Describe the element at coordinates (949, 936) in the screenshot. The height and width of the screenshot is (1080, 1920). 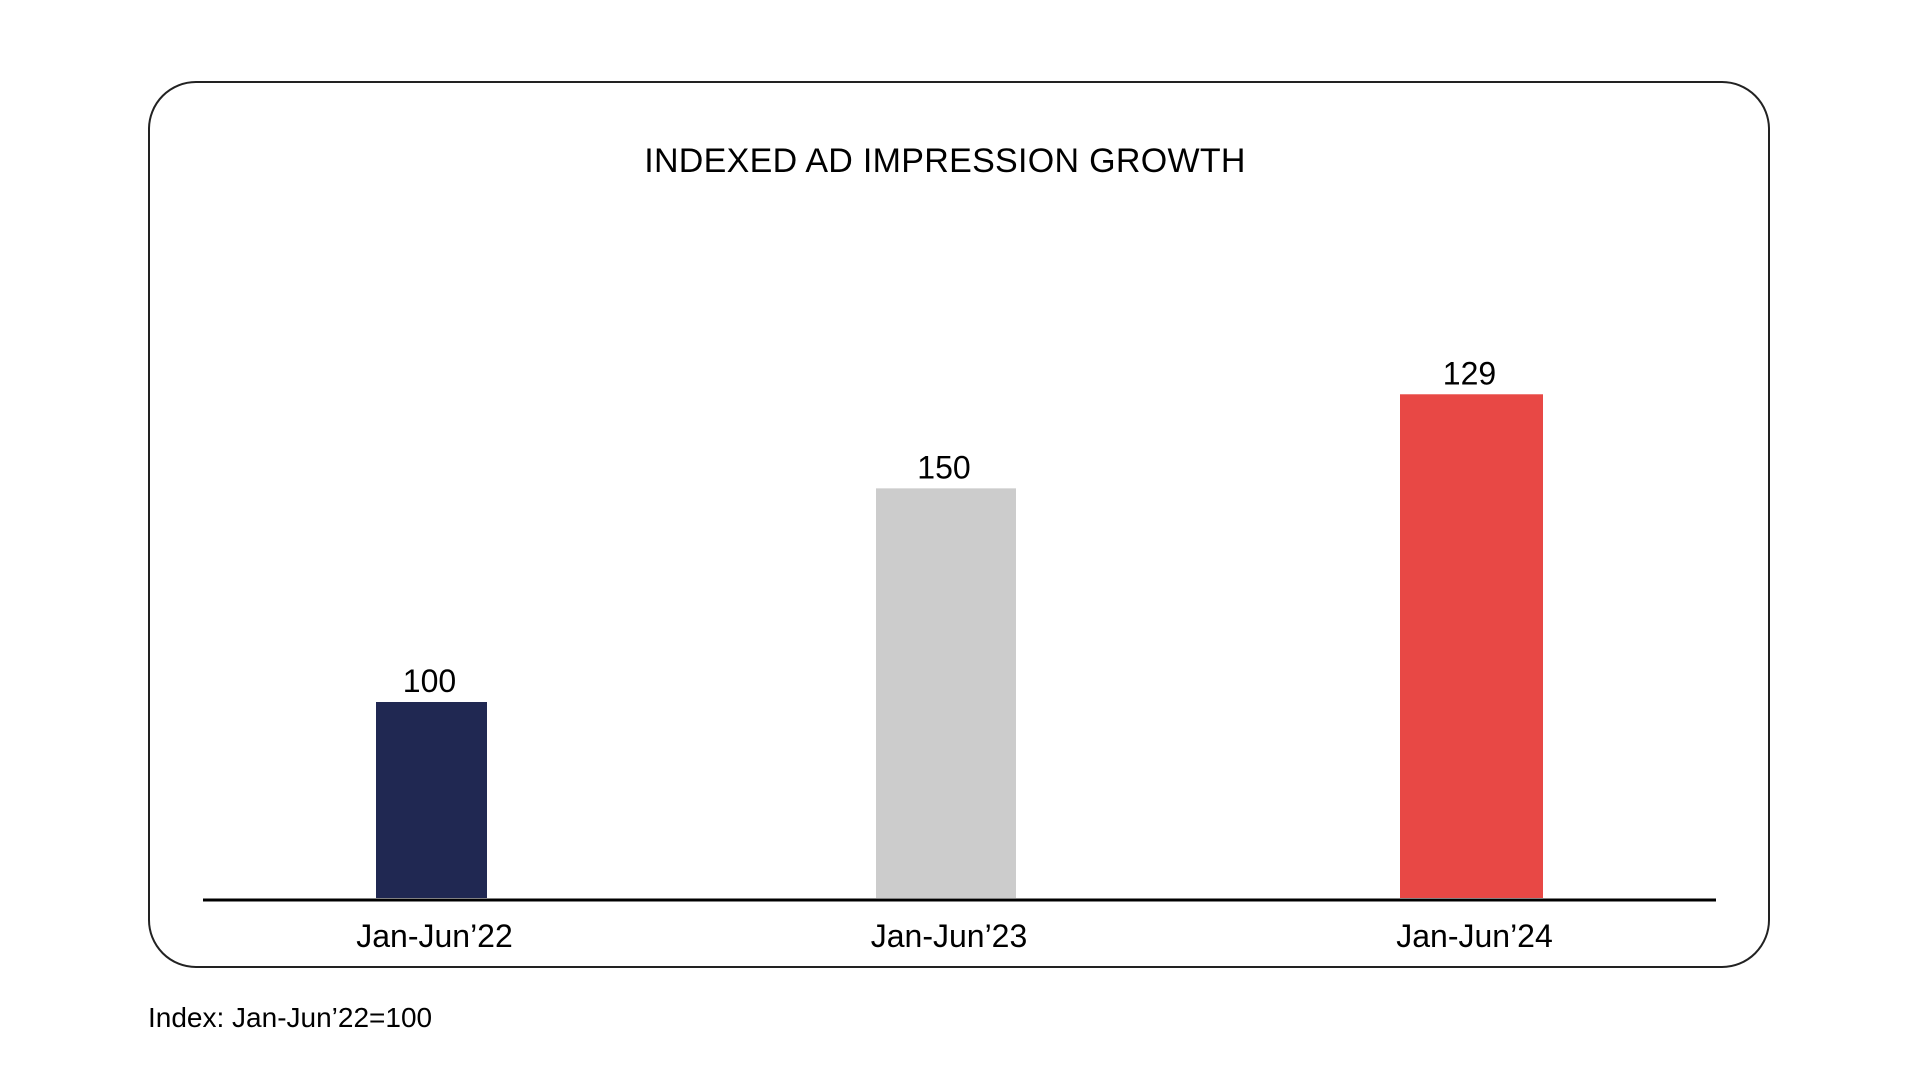
I see `x-tick-label: Jan-Jun’23` at that location.